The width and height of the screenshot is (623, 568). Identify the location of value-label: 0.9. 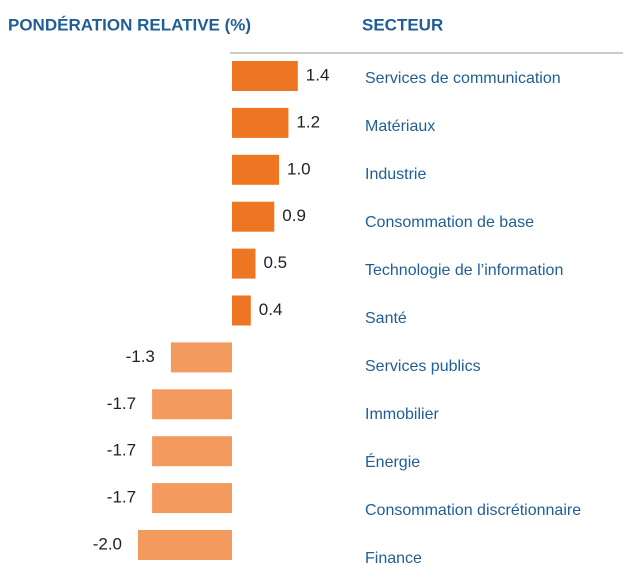
(294, 215).